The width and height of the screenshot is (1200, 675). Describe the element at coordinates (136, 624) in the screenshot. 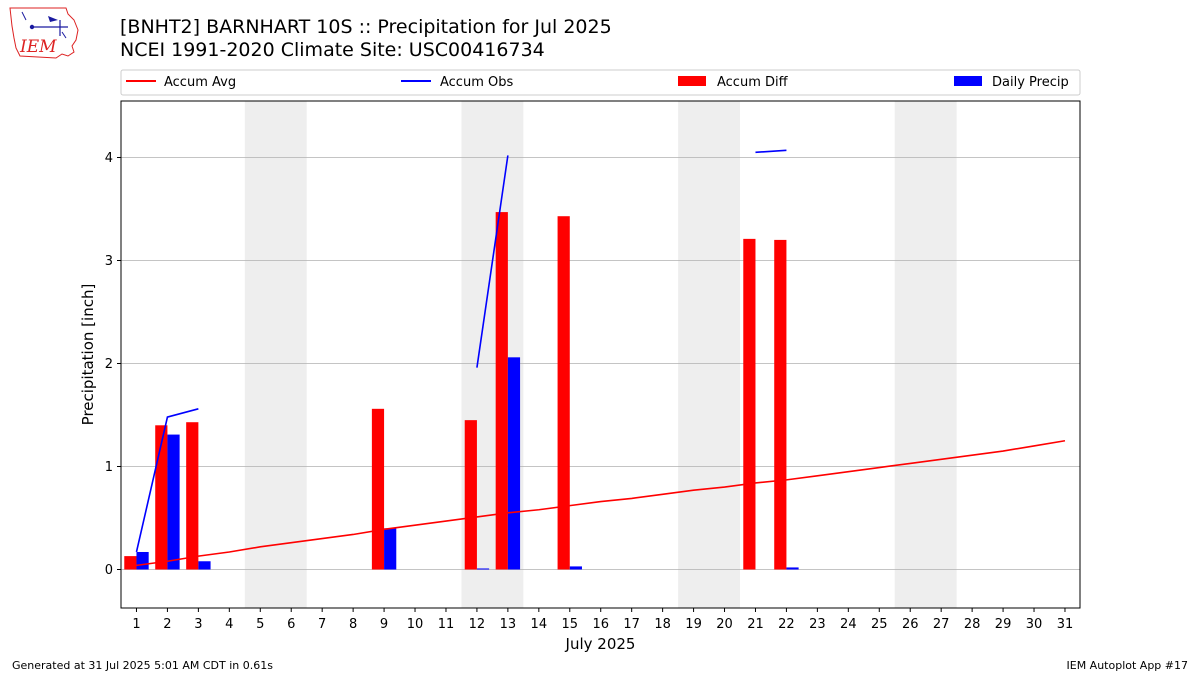

I see `x-tick-label: 1` at that location.